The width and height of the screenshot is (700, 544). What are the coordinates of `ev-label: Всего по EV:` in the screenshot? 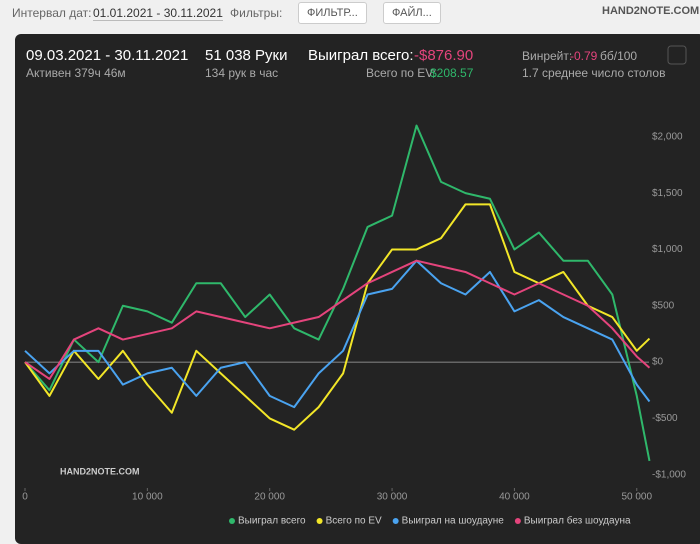 It's located at (401, 73).